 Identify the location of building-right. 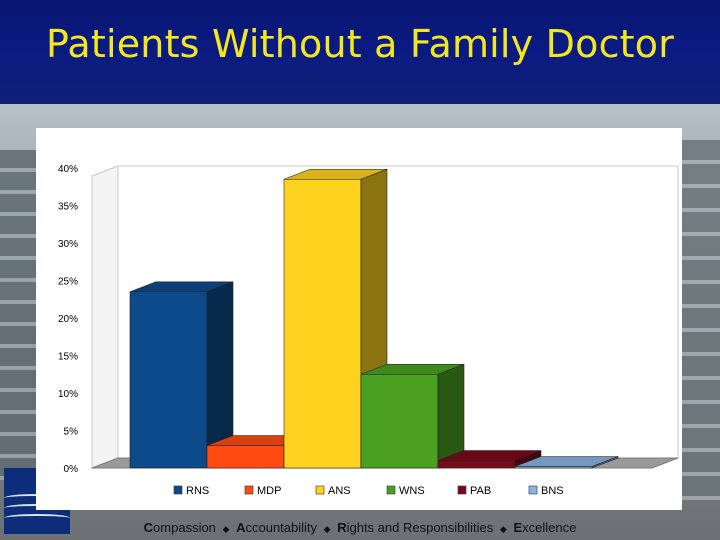
(701, 320).